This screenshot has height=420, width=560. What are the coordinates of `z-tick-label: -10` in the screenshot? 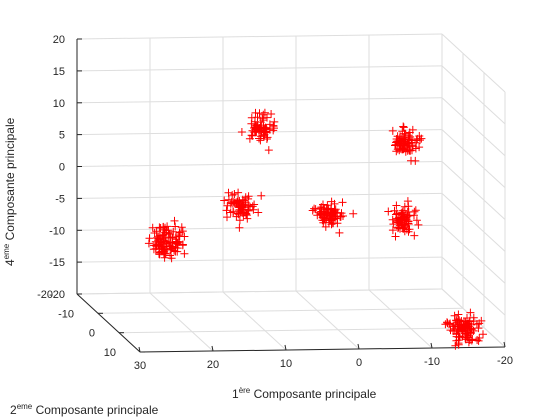 It's located at (57, 231).